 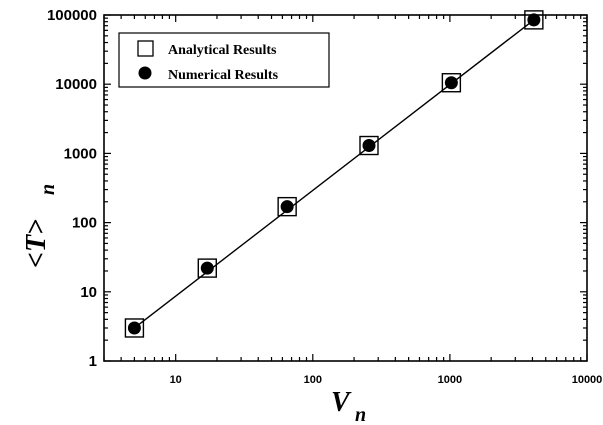 I want to click on legend-numerical-label: Numerical Results, so click(x=223, y=75).